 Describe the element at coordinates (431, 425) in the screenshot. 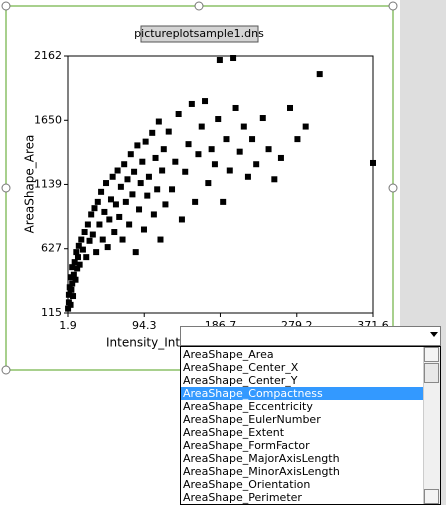

I see `scrollbar` at that location.